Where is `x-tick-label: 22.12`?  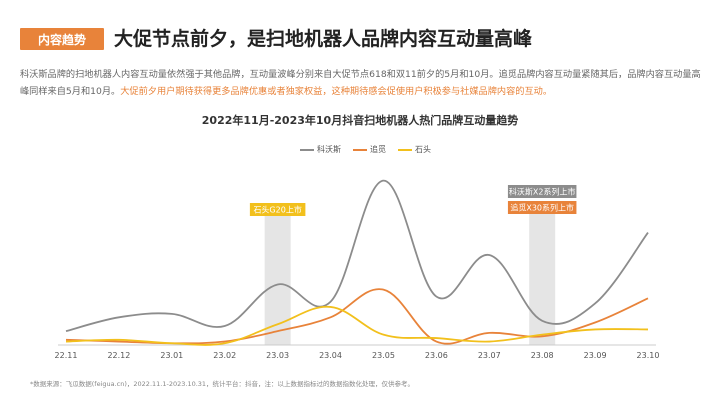
x-tick-label: 22.12 is located at coordinates (118, 355).